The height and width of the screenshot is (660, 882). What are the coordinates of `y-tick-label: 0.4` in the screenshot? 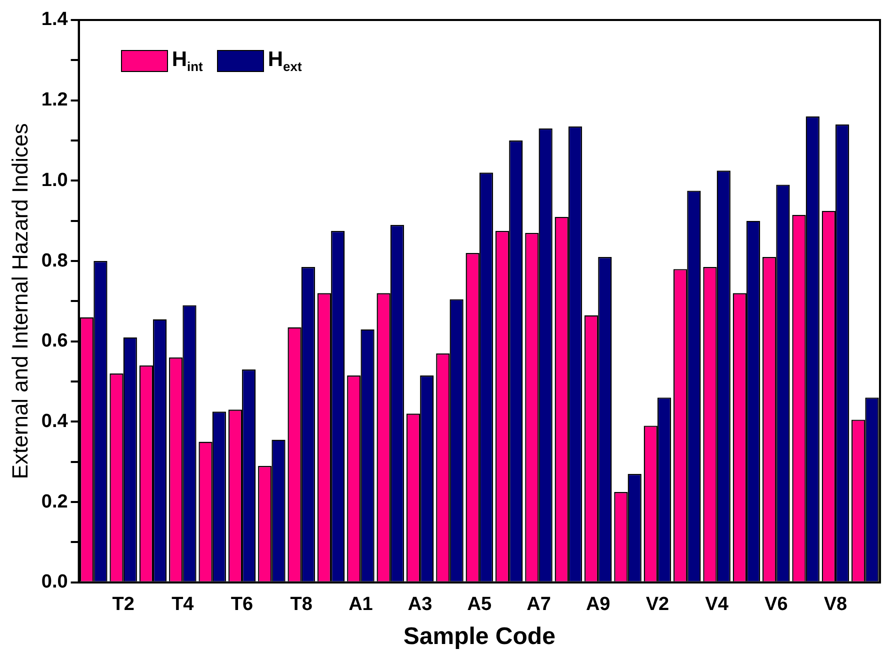 It's located at (54, 421).